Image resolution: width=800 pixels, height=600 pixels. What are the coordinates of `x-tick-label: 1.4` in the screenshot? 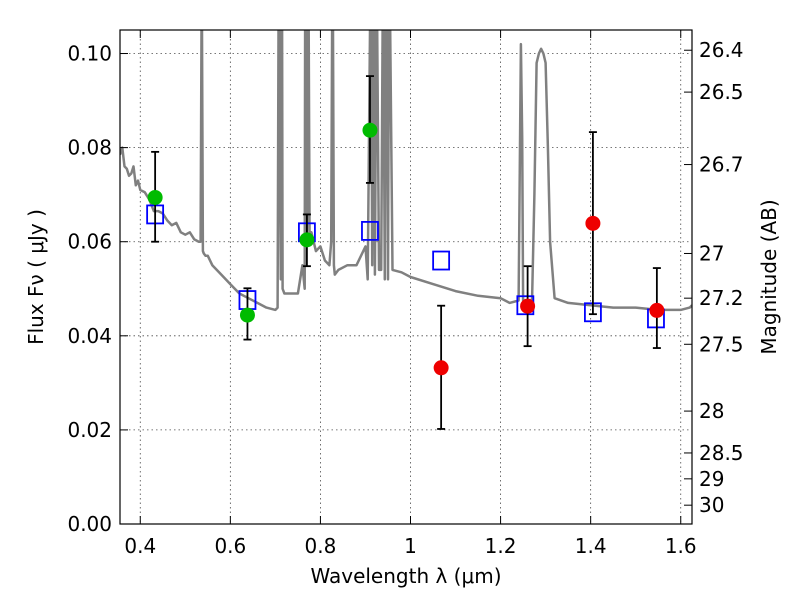 It's located at (591, 546).